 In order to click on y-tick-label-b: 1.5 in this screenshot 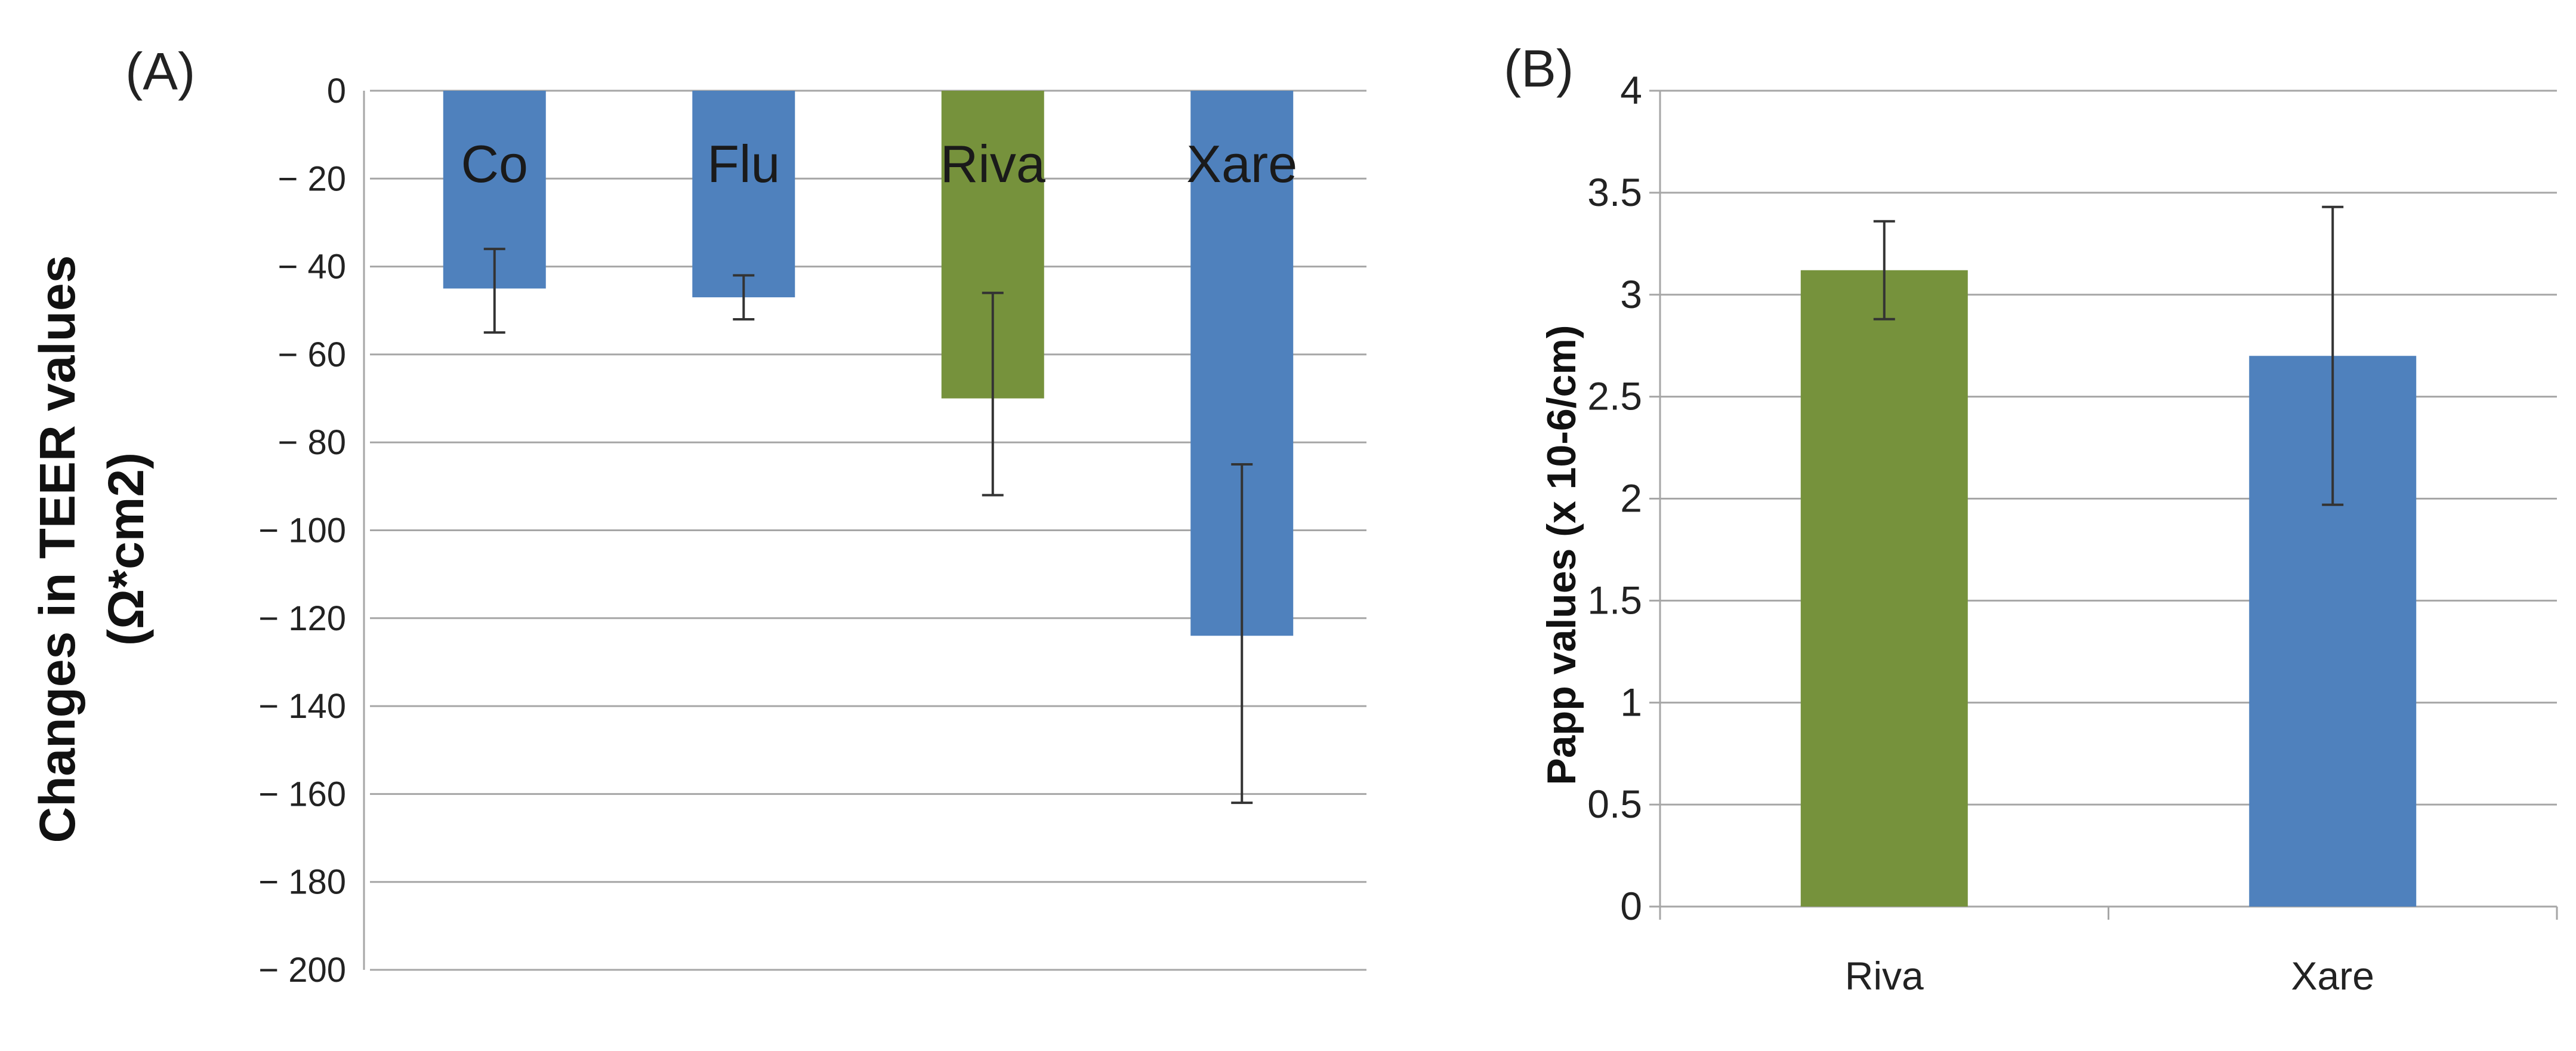, I will do `click(1614, 600)`.